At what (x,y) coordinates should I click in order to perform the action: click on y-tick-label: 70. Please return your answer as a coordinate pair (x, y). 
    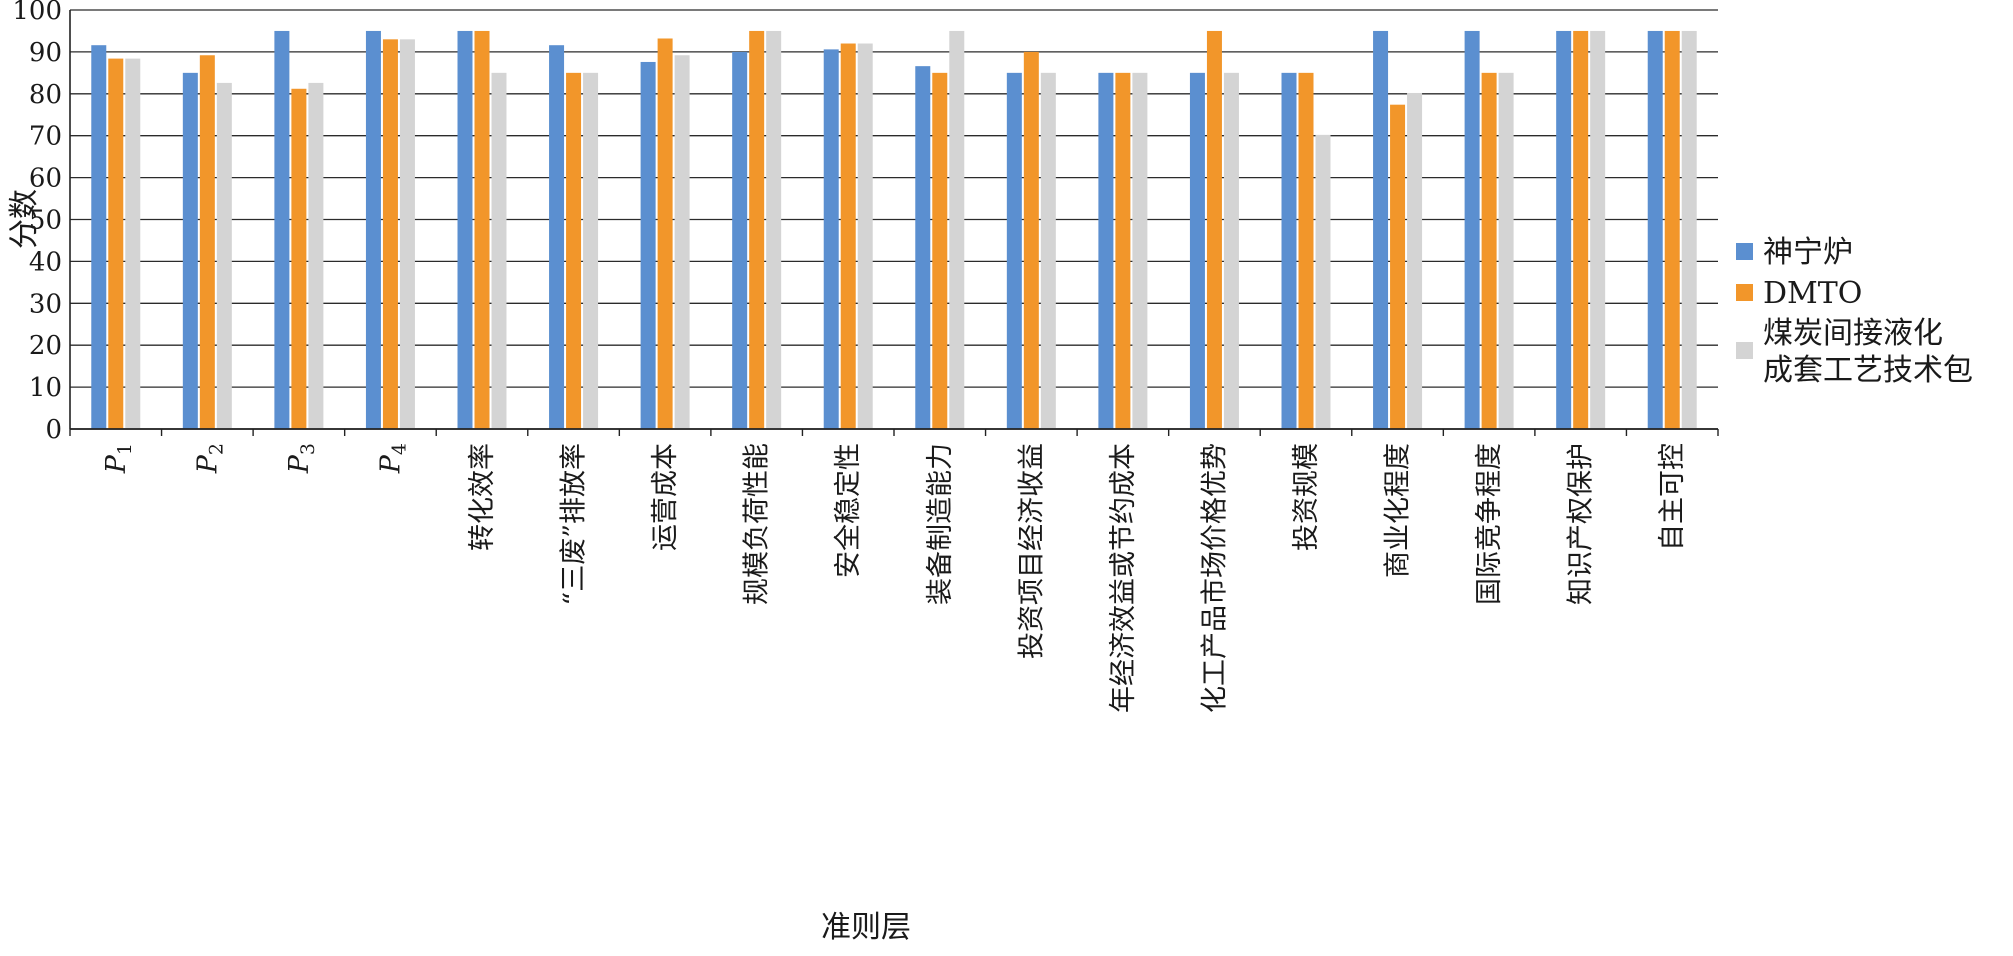
    Looking at the image, I should click on (45, 137).